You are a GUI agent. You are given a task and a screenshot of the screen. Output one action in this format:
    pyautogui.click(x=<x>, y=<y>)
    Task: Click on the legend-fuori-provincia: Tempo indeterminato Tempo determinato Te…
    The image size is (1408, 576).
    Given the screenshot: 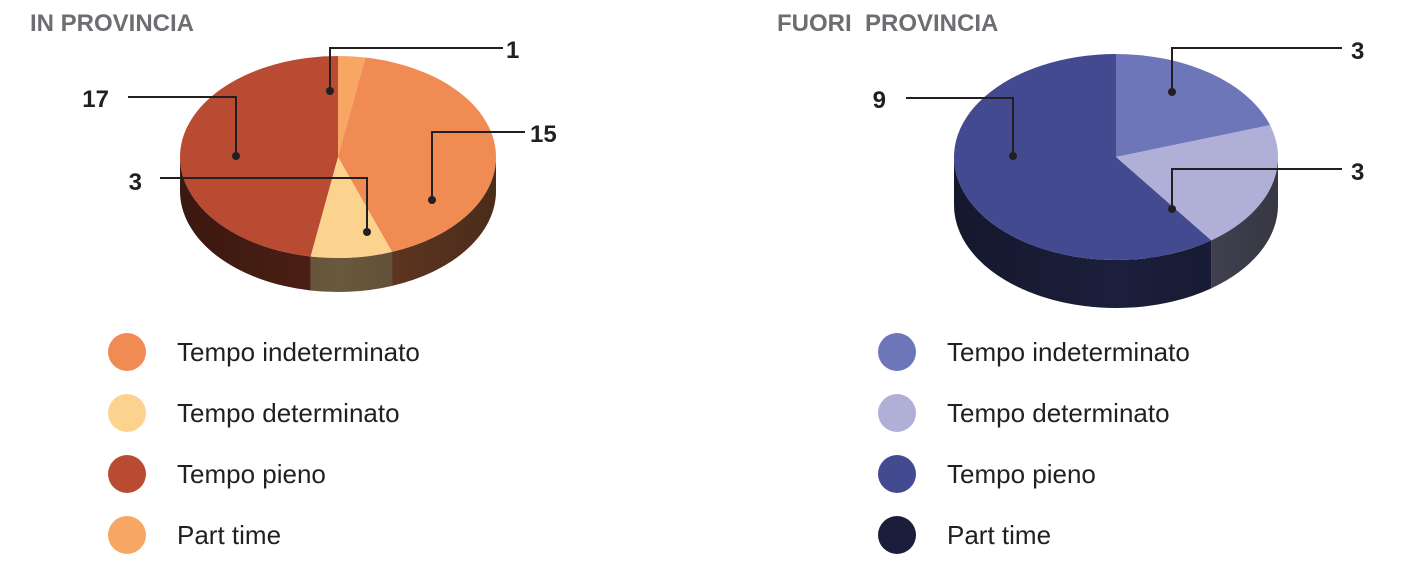 What is the action you would take?
    pyautogui.click(x=1034, y=454)
    